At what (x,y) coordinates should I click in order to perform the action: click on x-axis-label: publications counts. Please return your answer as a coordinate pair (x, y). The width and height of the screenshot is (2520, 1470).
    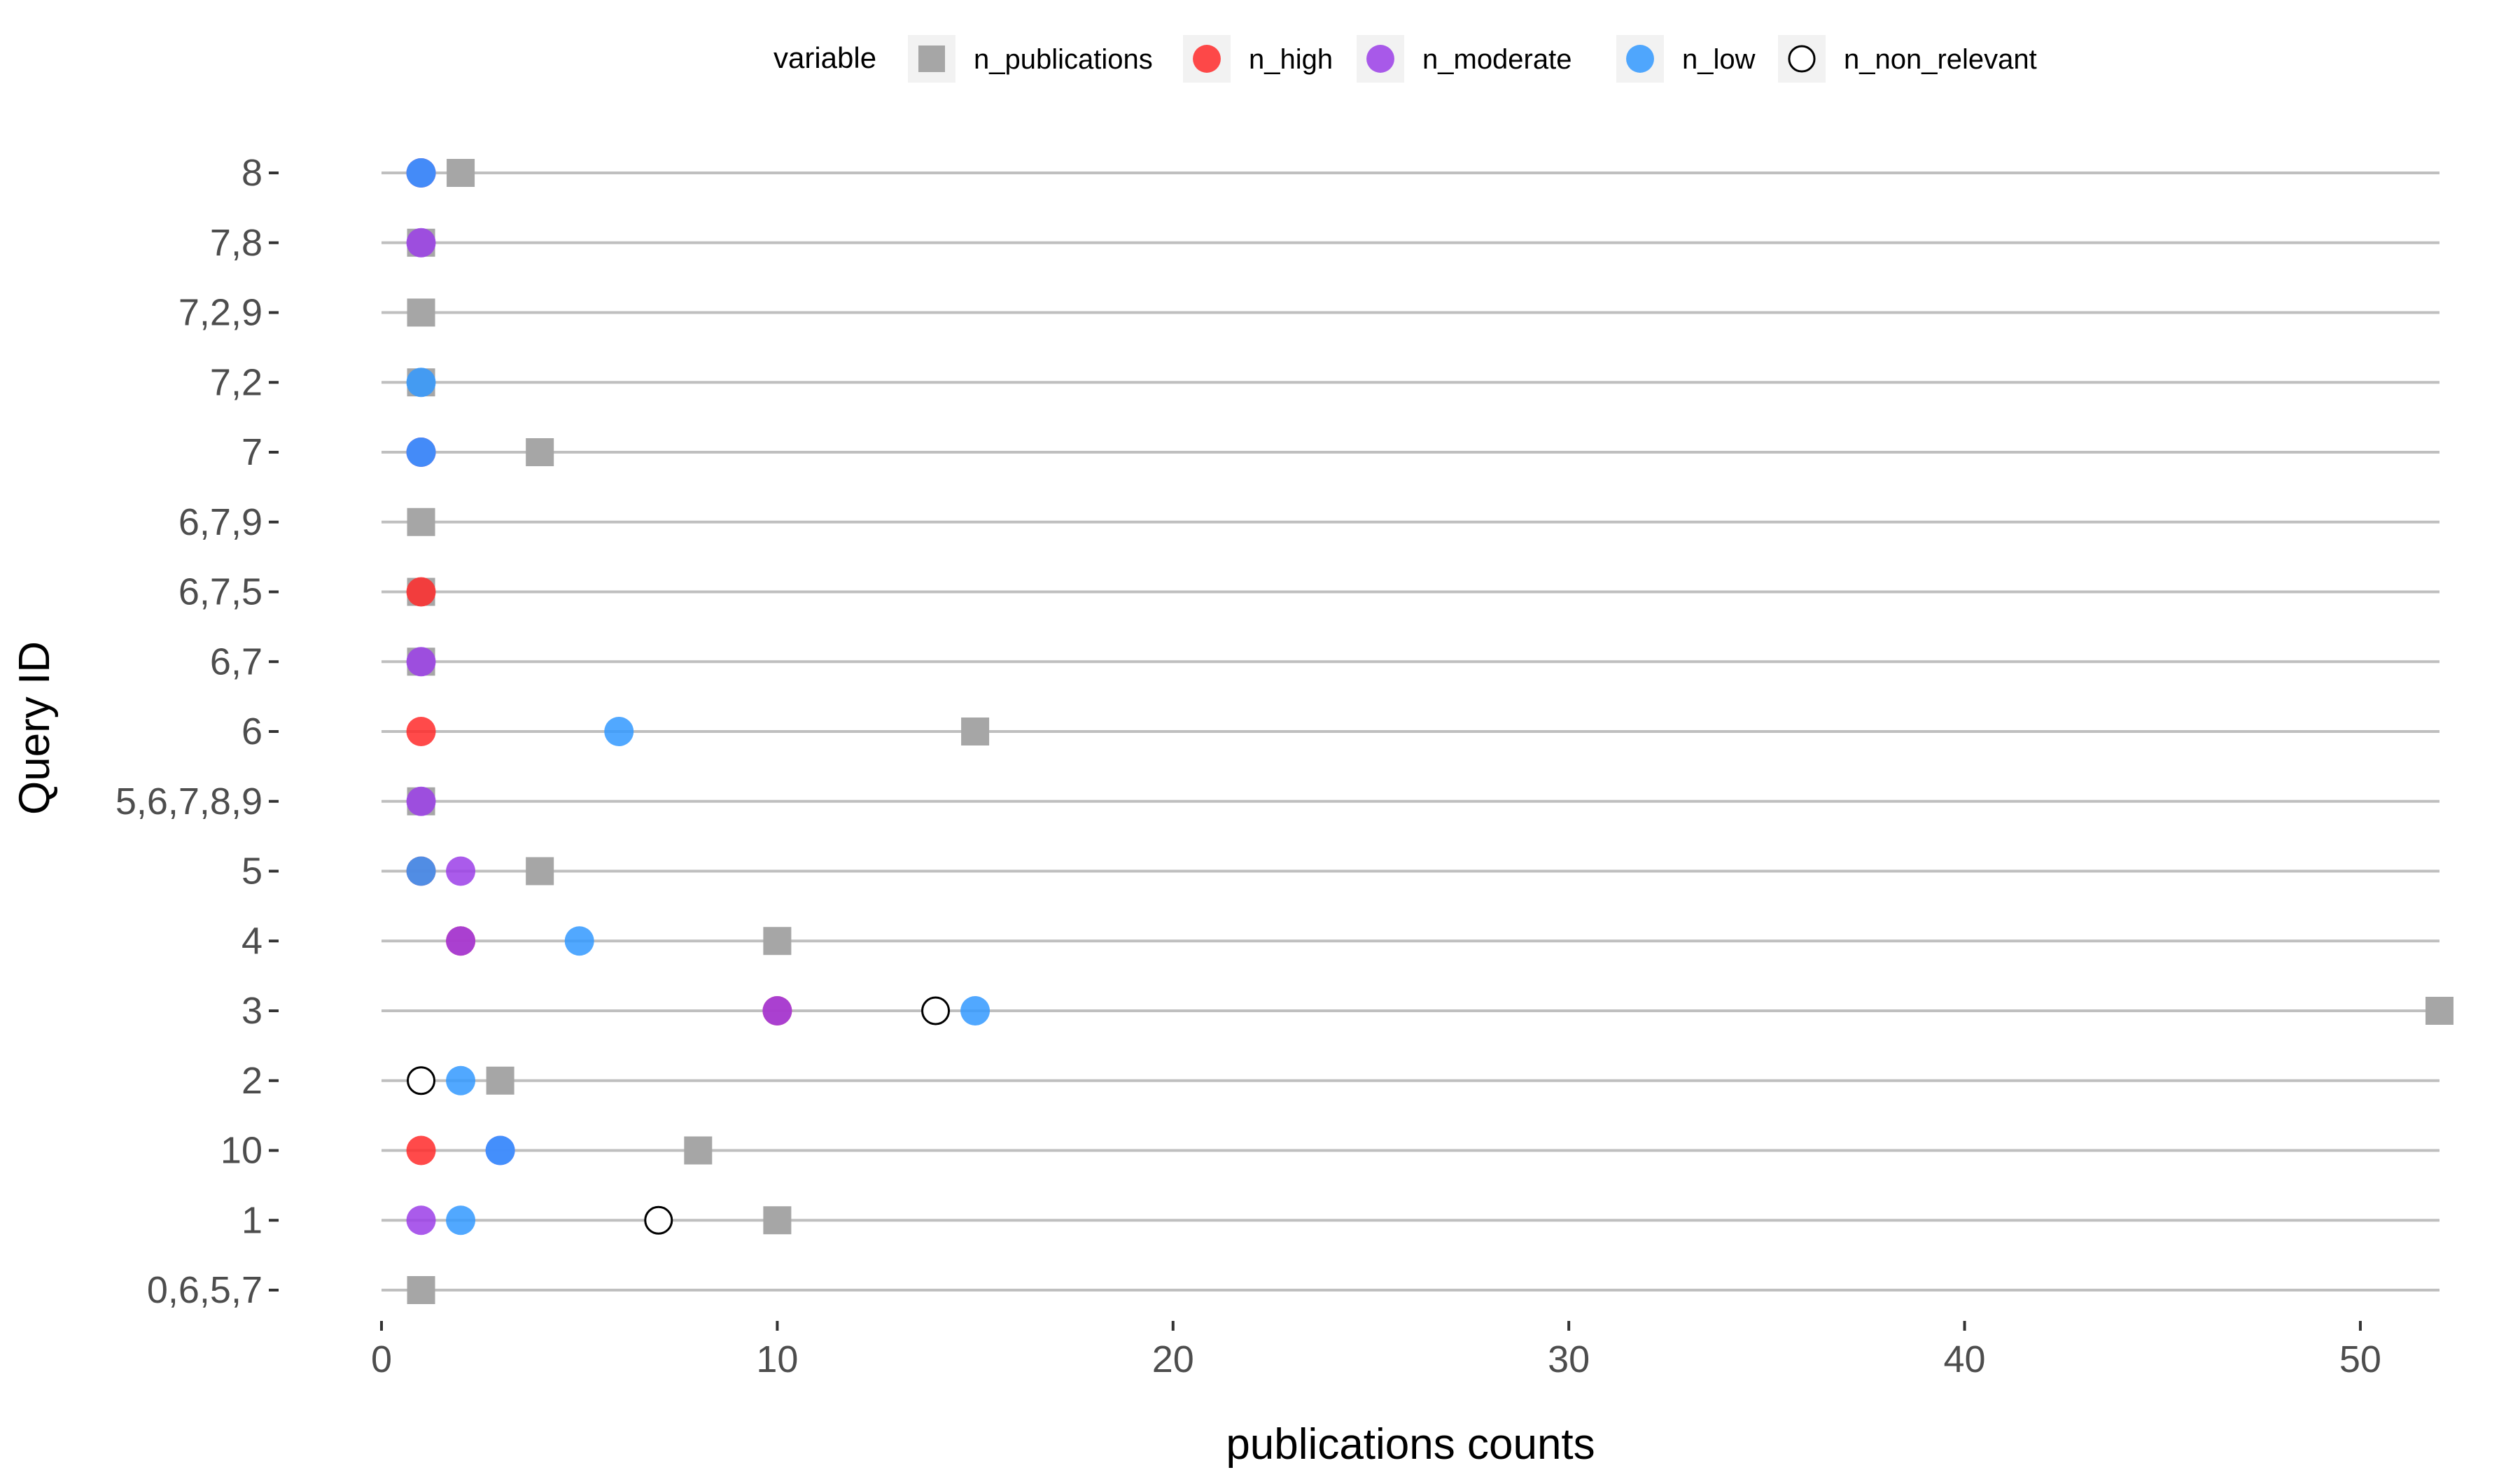
    Looking at the image, I should click on (1410, 1444).